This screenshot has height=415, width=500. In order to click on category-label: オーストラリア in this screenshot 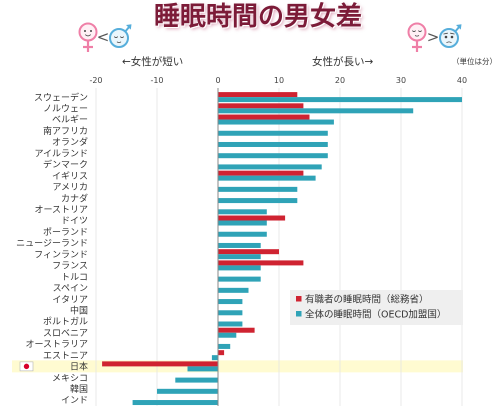, I will do `click(56, 344)`.